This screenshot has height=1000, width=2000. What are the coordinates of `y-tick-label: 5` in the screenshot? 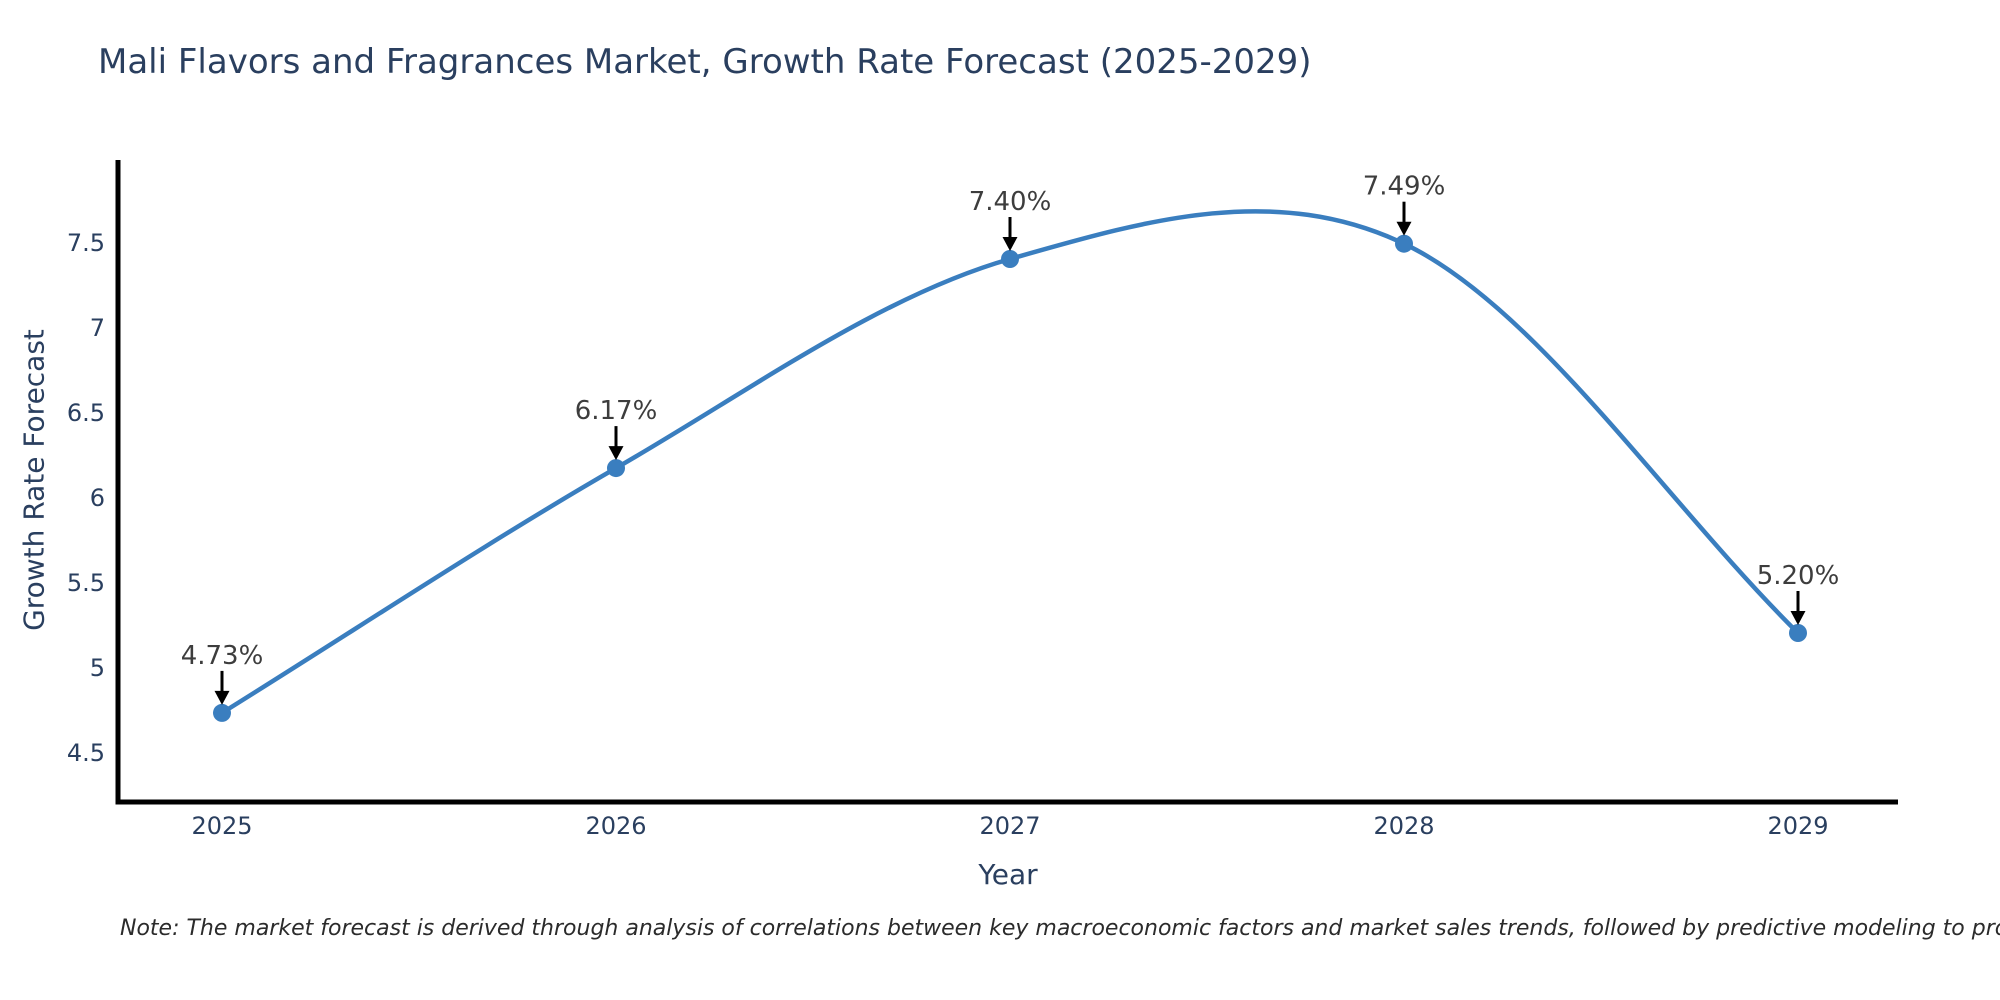 It's located at (97, 668).